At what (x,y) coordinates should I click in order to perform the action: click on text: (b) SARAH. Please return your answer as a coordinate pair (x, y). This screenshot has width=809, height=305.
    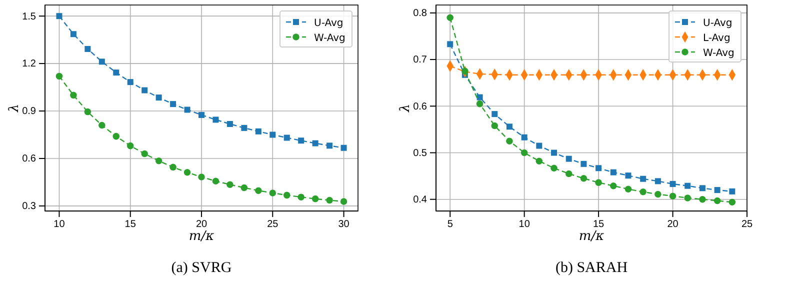
    Looking at the image, I should click on (591, 268).